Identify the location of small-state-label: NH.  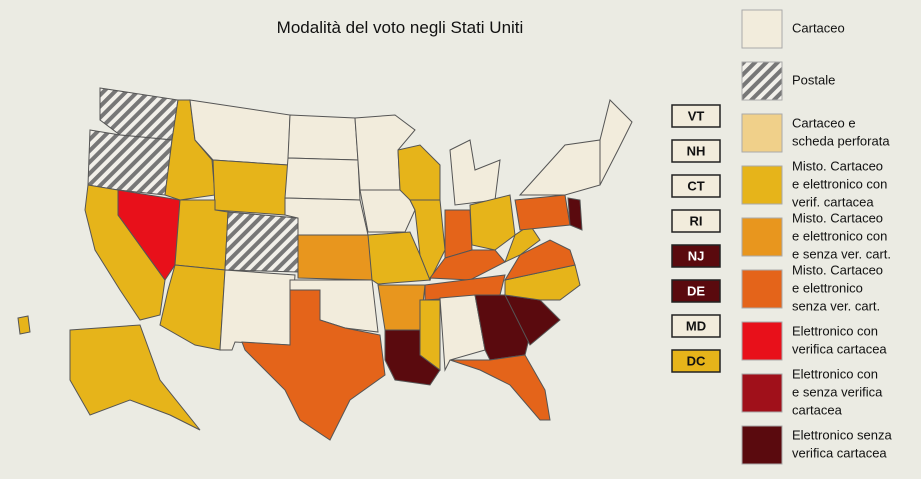
(696, 150).